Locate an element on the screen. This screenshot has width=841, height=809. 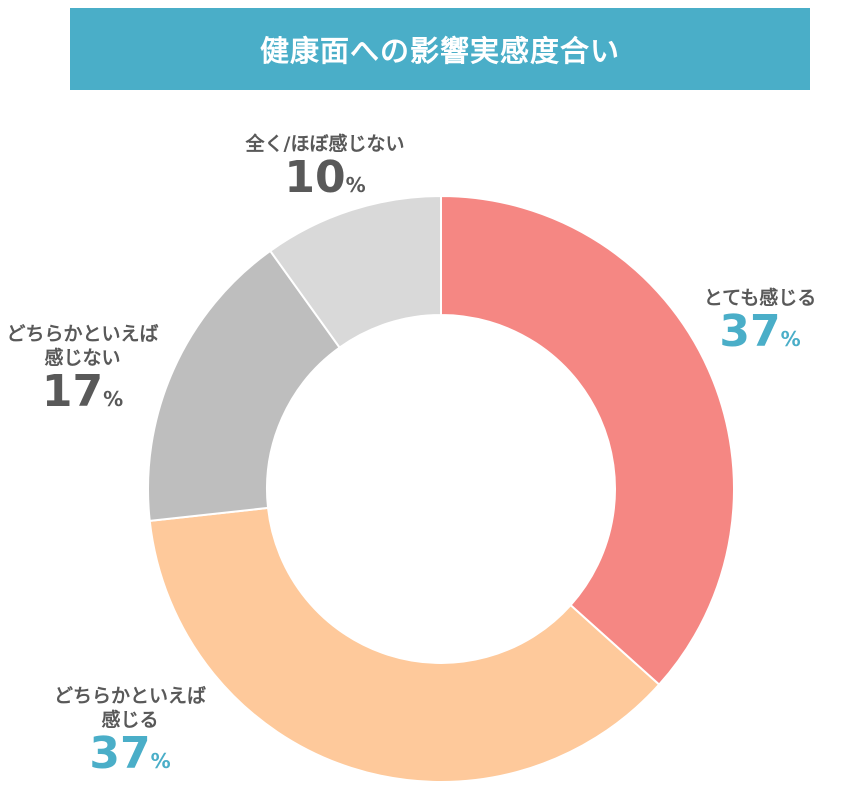
label-slice-0-value: 37% is located at coordinates (760, 332).